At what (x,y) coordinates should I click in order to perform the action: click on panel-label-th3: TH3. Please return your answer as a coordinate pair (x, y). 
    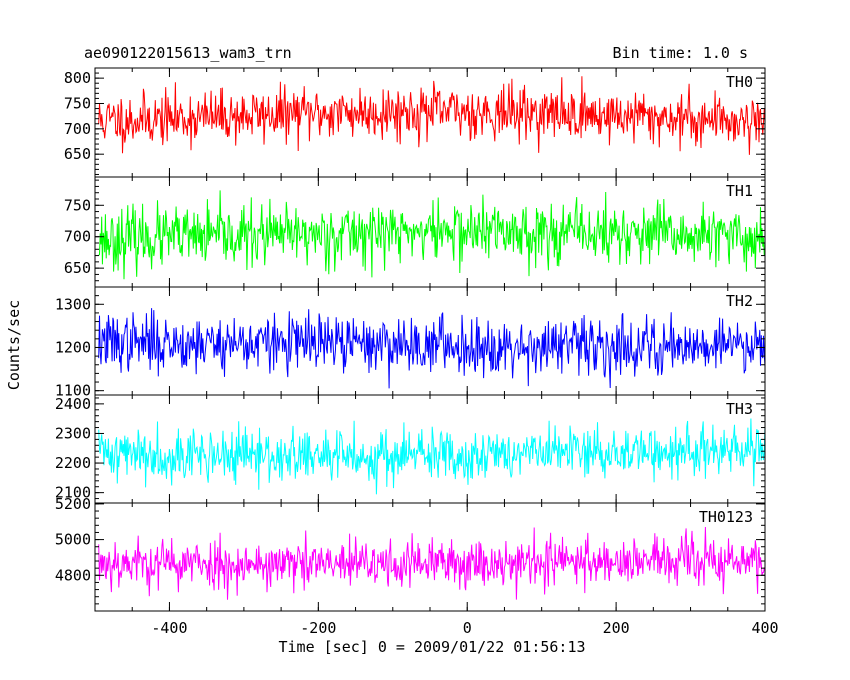
    Looking at the image, I should click on (739, 409).